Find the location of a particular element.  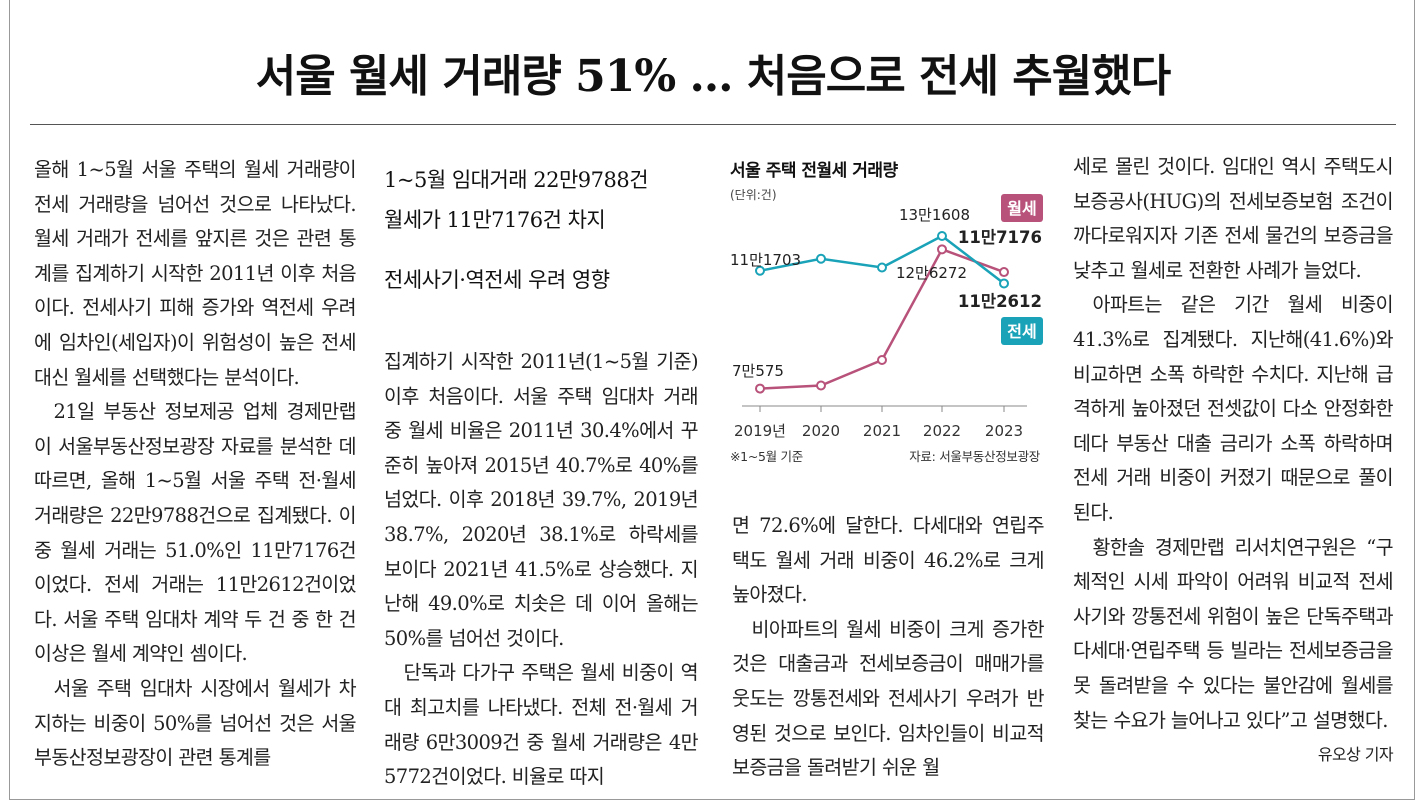

subhead-block: 전세사기·역전세 우려 영향 is located at coordinates (544, 280).